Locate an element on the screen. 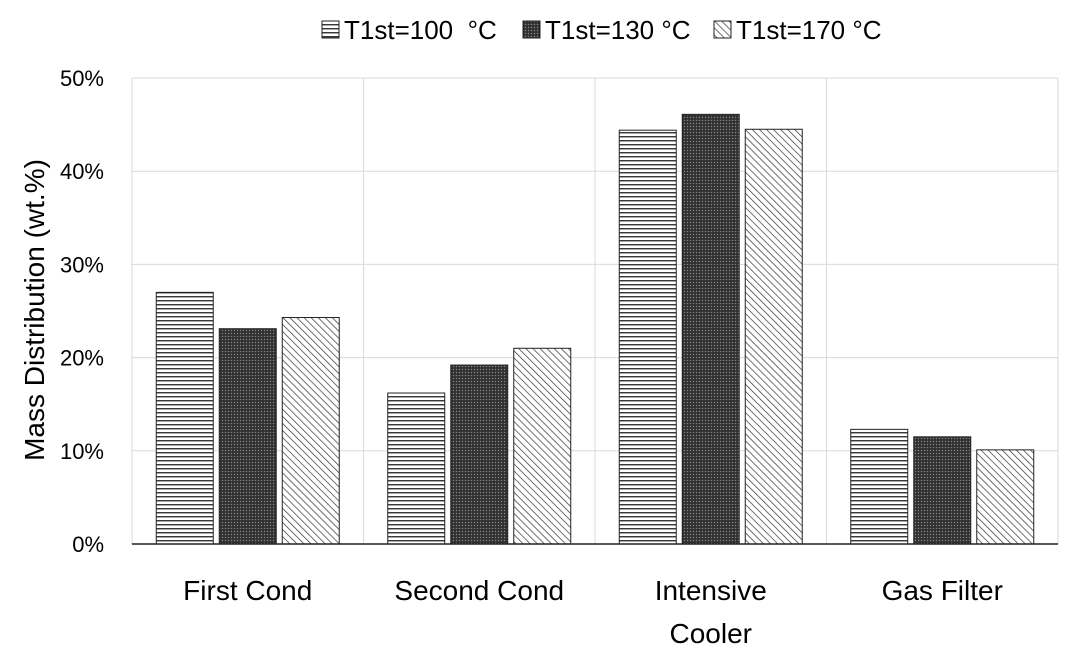 Image resolution: width=1067 pixels, height=648 pixels. y-tick-label: 40% is located at coordinates (82, 171).